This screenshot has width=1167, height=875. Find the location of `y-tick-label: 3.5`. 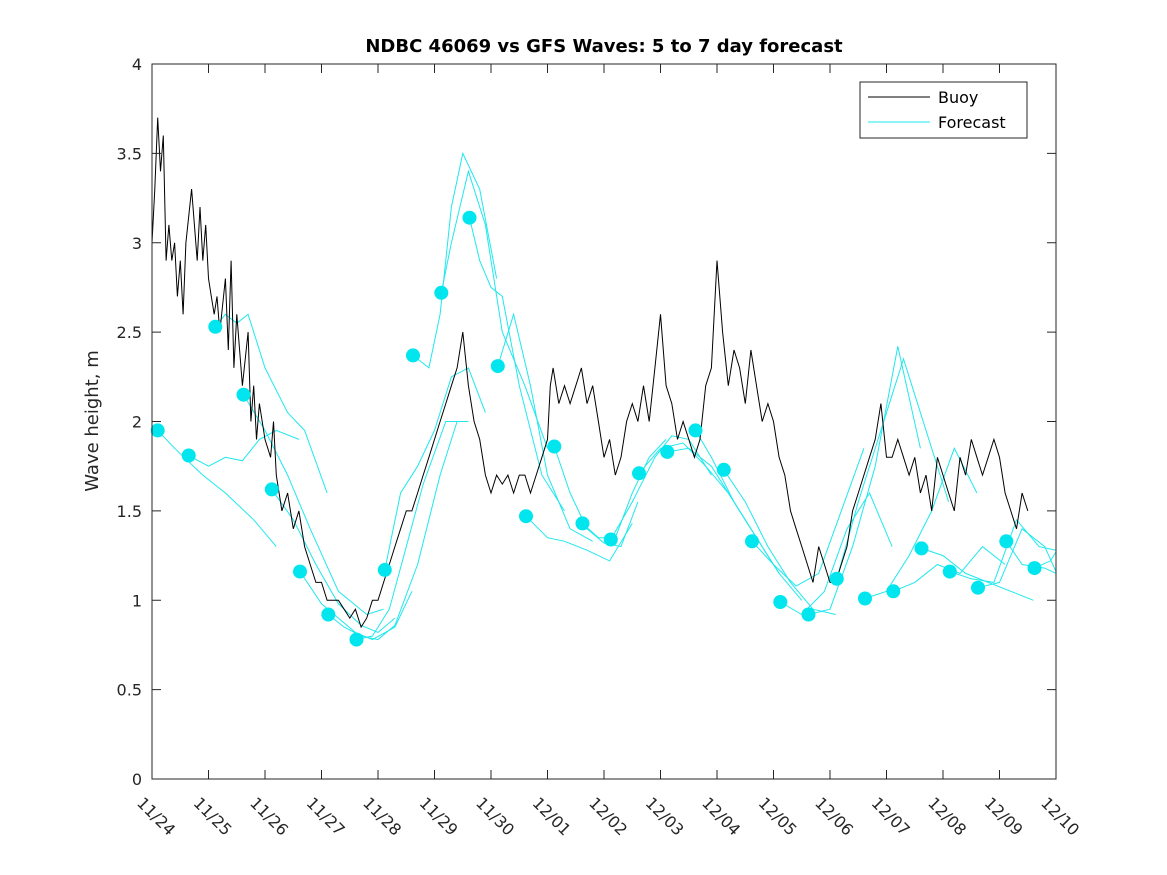

y-tick-label: 3.5 is located at coordinates (129, 153).